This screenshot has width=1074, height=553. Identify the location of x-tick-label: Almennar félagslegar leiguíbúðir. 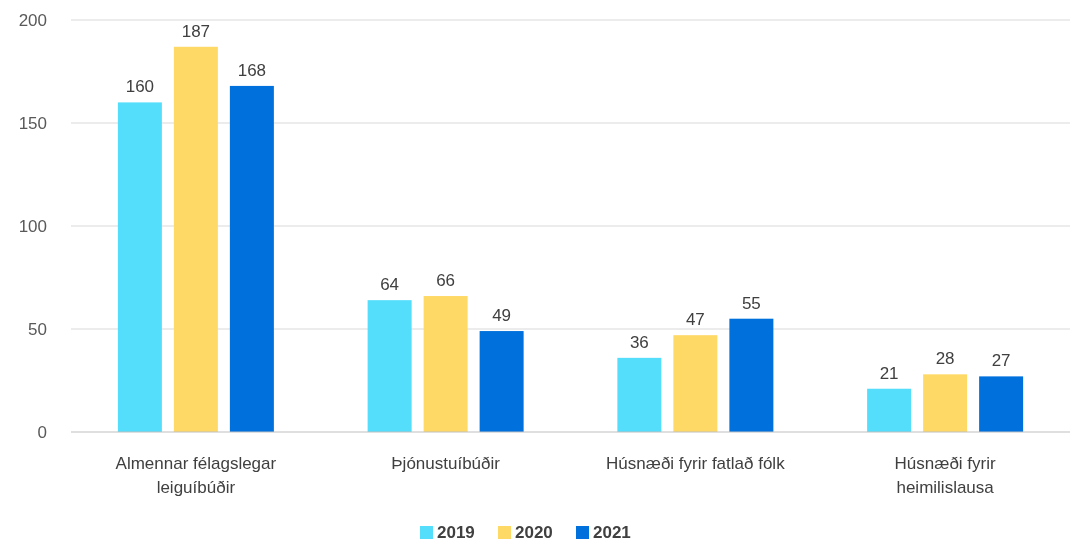
(196, 475).